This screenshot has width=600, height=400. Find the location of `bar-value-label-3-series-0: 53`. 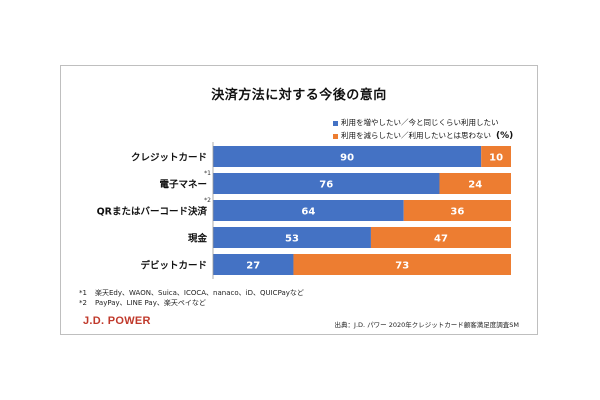

bar-value-label-3-series-0: 53 is located at coordinates (292, 239).